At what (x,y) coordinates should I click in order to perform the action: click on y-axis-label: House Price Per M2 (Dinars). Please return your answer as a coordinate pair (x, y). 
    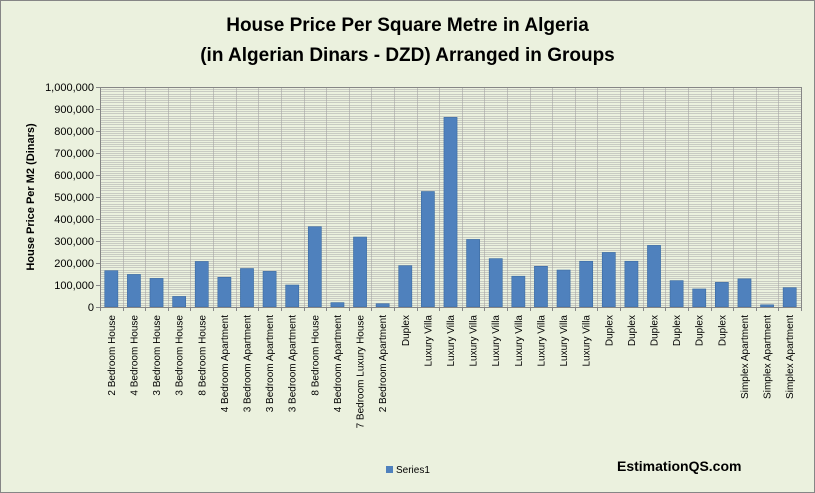
    Looking at the image, I should click on (31, 197).